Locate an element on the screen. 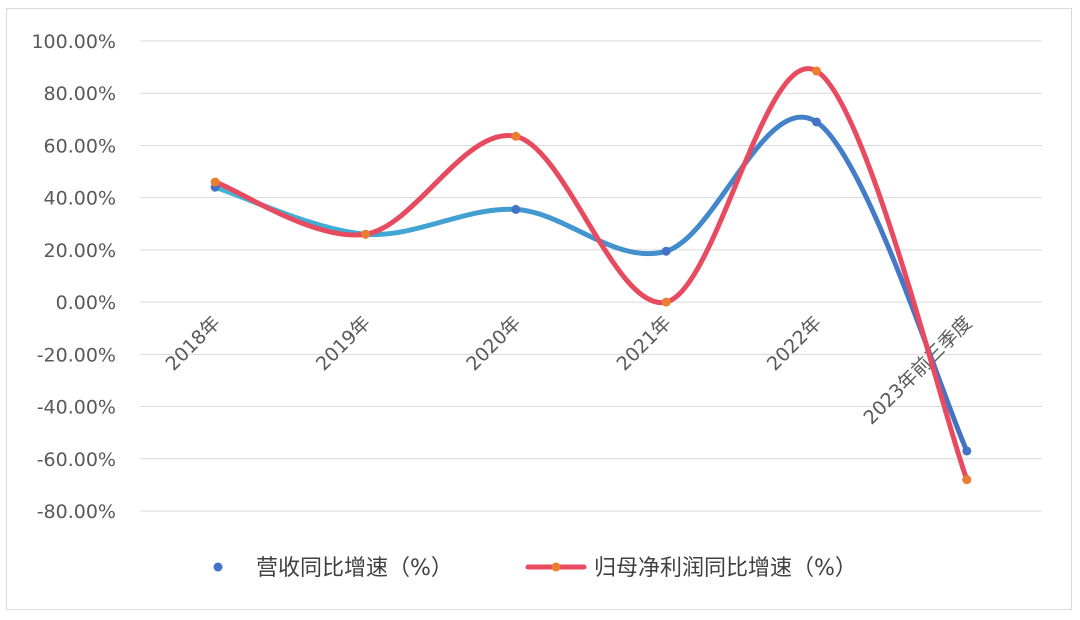 The image size is (1080, 620). x-category-label: 2022年 is located at coordinates (794, 343).